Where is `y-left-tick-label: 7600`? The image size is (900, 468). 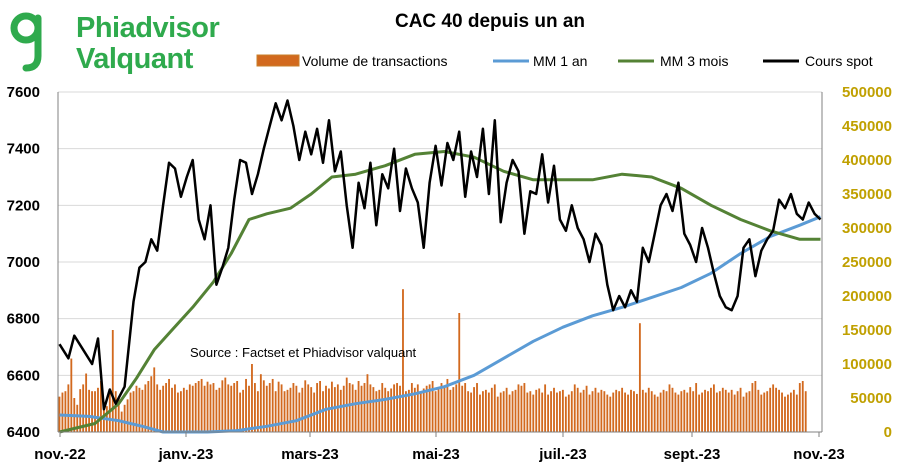 y-left-tick-label: 7600 is located at coordinates (23, 92).